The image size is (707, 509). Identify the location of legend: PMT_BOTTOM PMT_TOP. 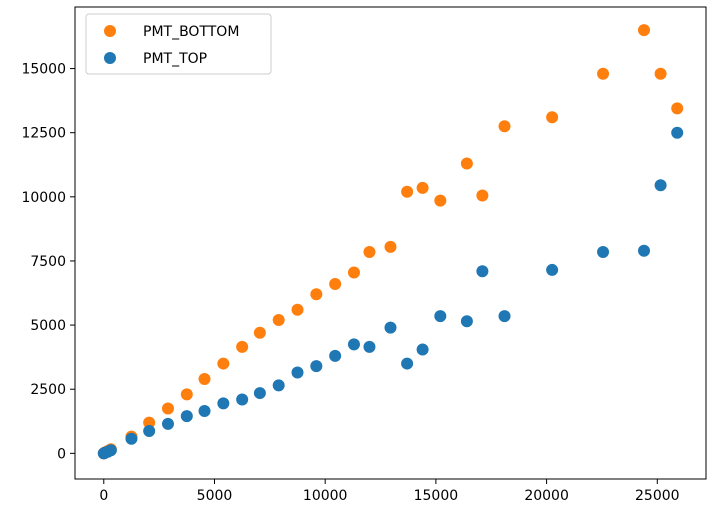
(178, 44).